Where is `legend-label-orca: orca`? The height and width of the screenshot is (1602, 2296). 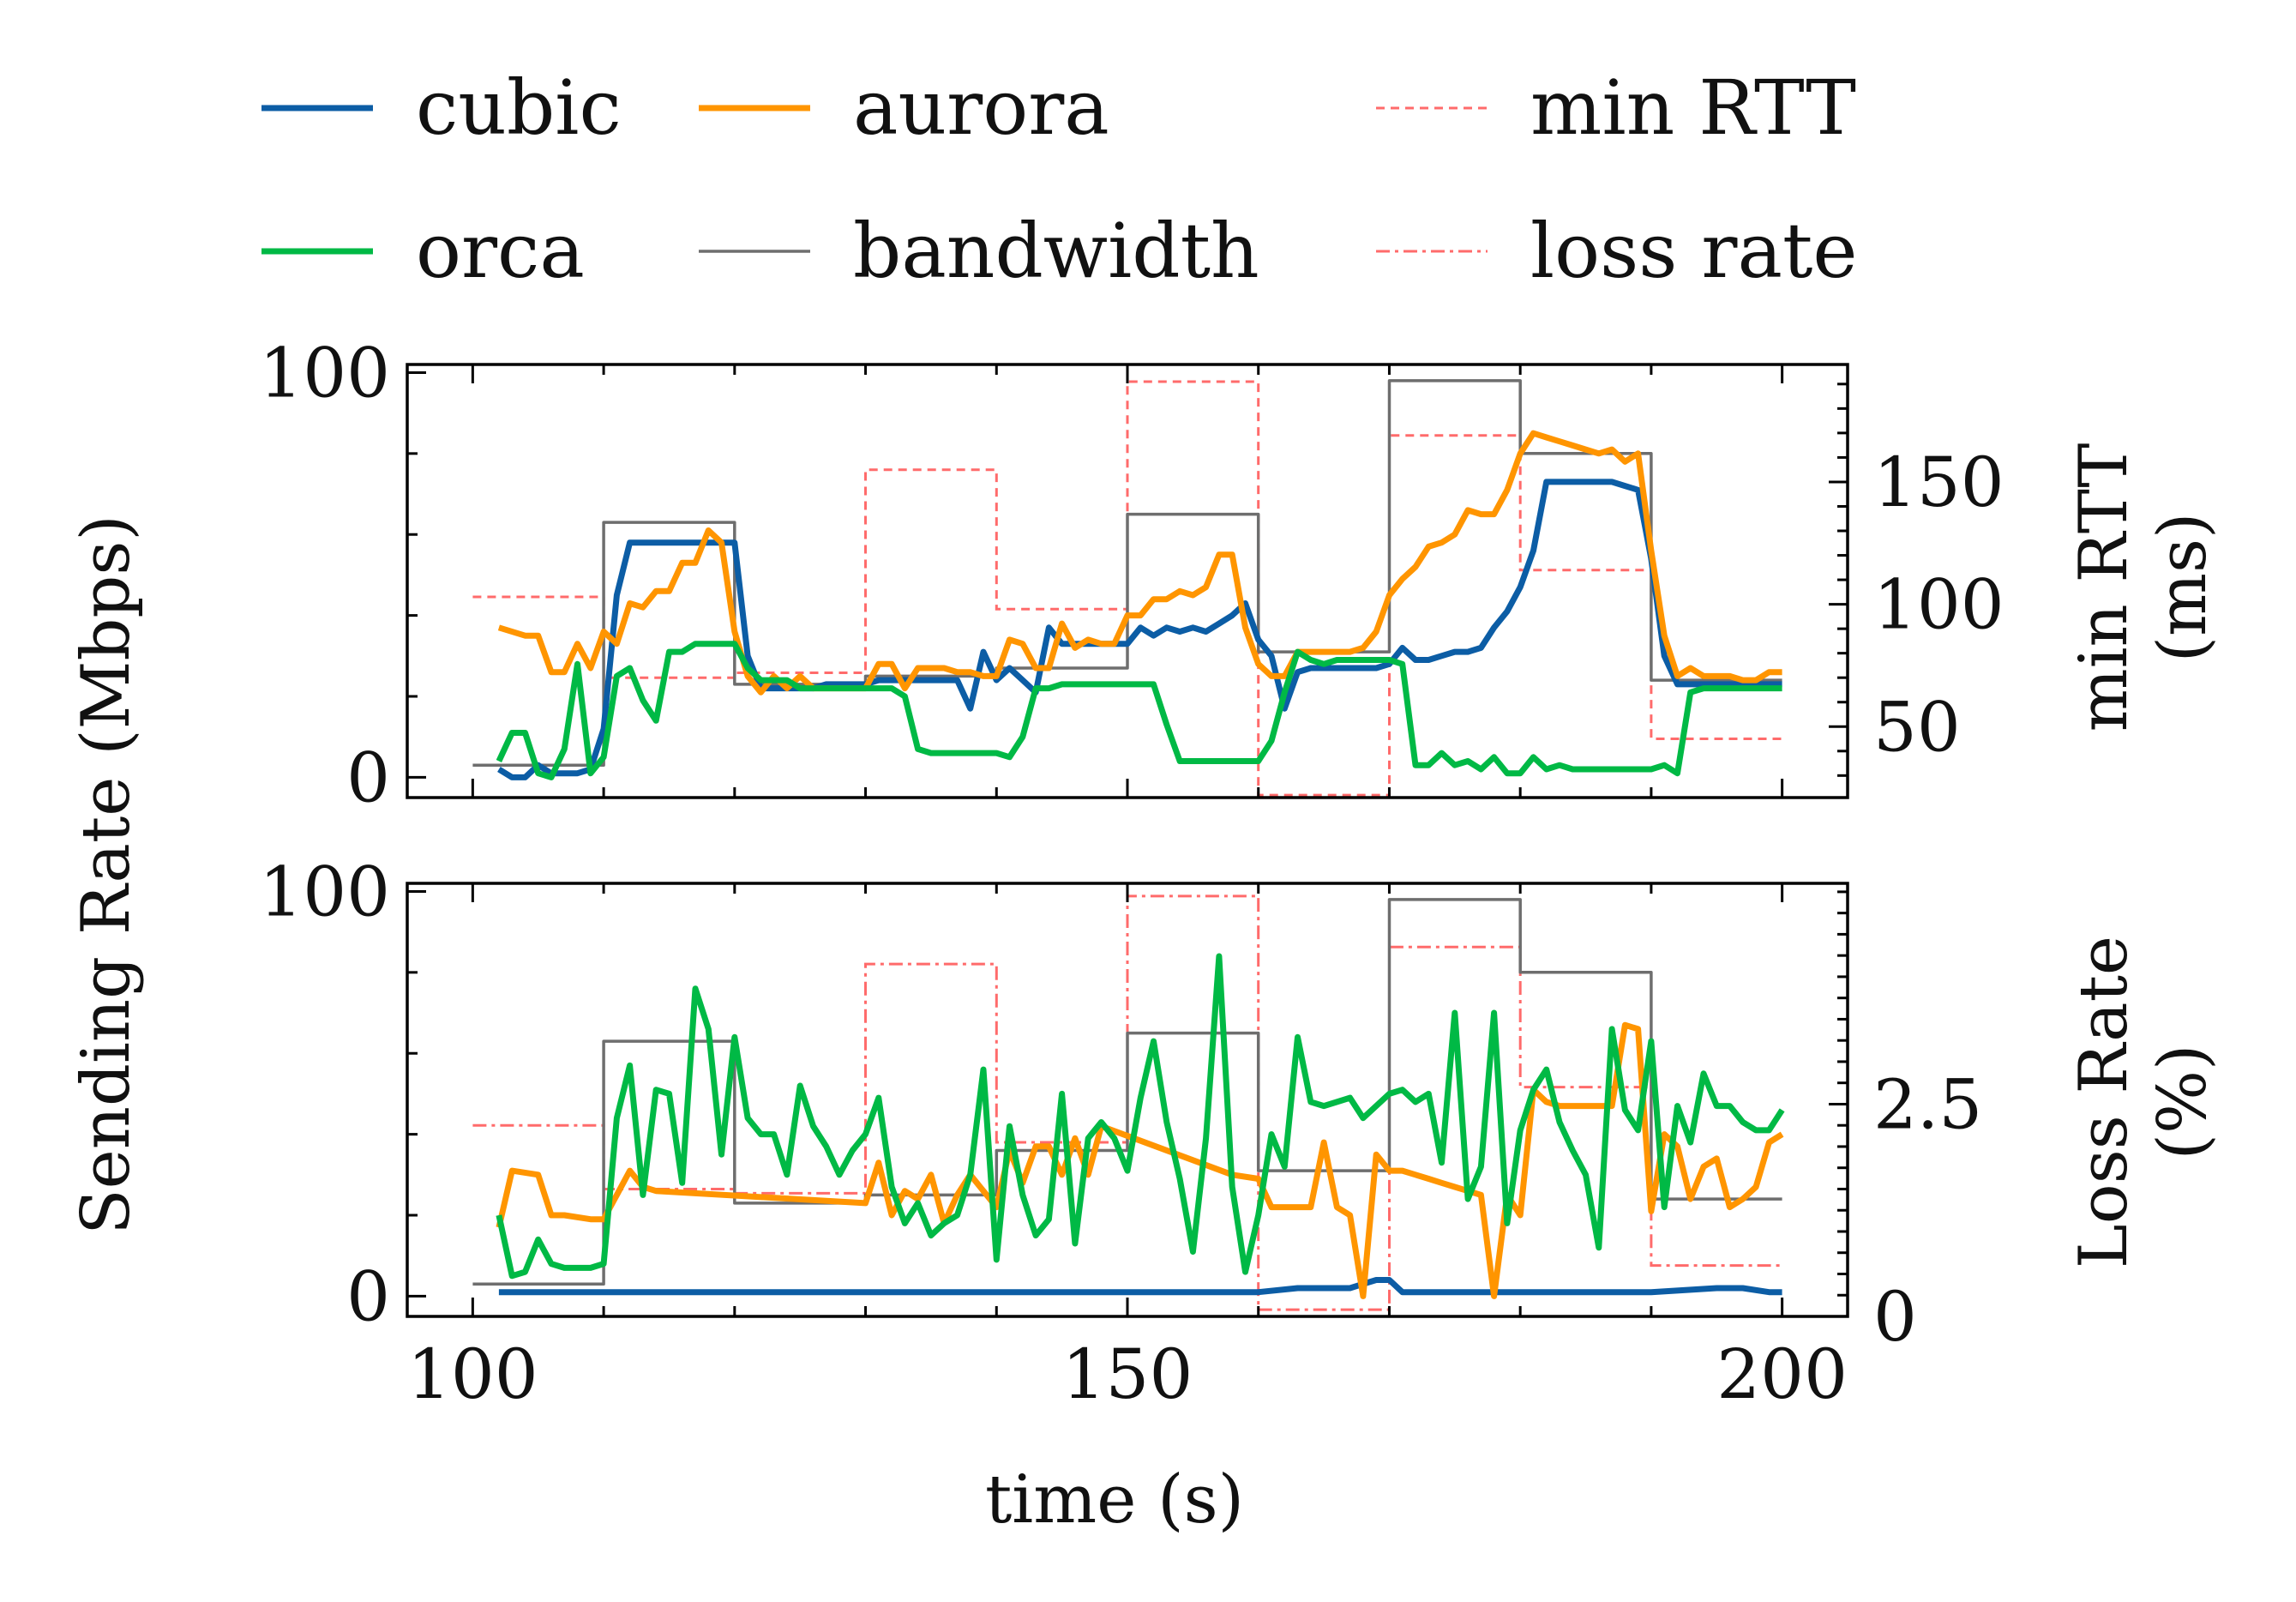 legend-label-orca: orca is located at coordinates (500, 251).